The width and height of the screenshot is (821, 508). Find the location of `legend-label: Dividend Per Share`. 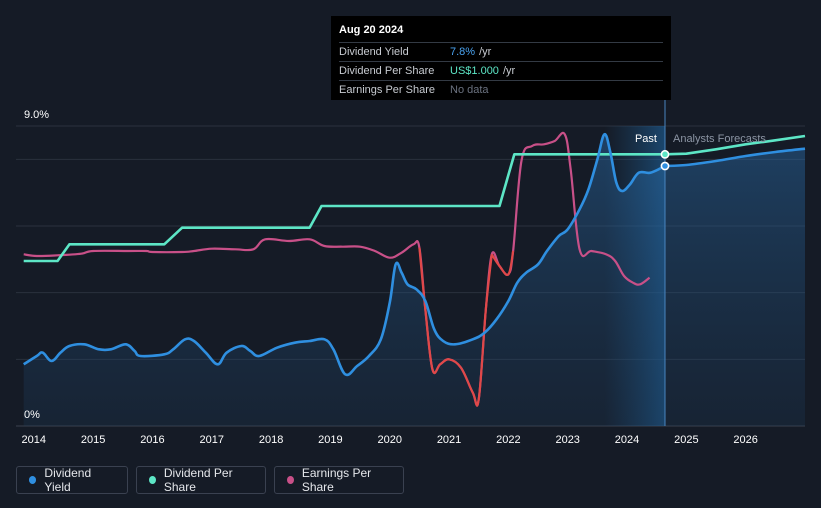

legend-label: Dividend Per Share is located at coordinates (198, 480).